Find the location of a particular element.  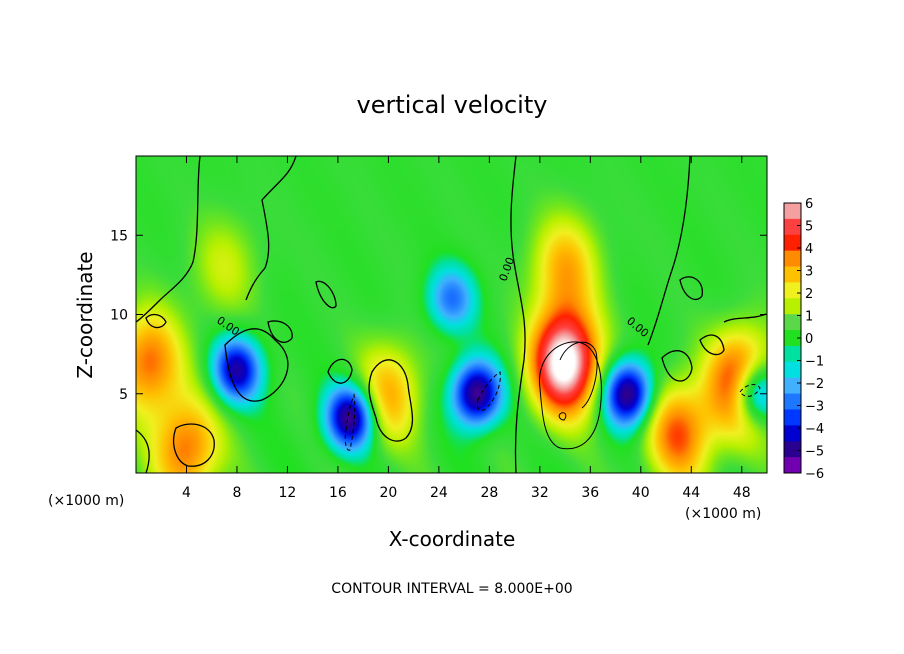

colorbar-tick-label: −2 is located at coordinates (814, 384).